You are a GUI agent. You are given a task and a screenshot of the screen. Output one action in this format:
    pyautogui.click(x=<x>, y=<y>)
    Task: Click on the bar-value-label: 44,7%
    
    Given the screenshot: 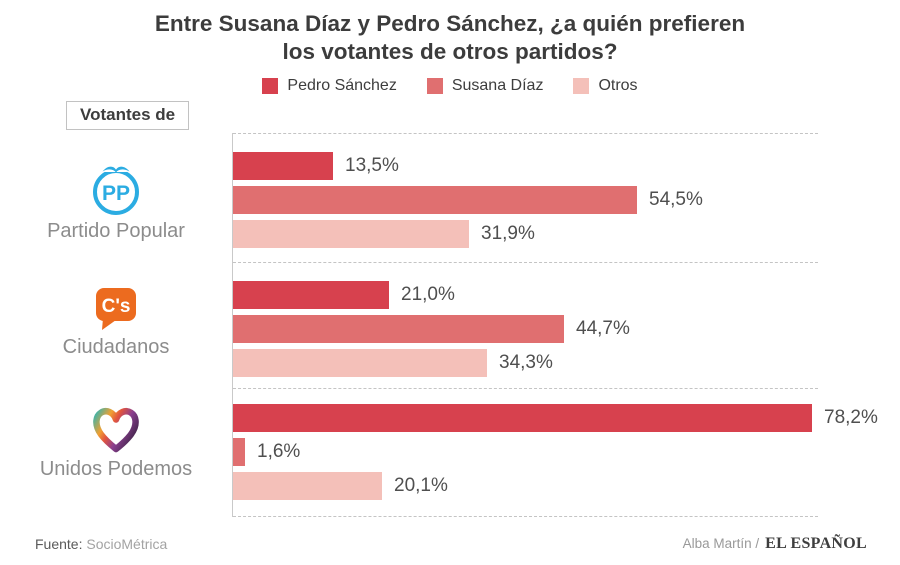 What is the action you would take?
    pyautogui.click(x=603, y=328)
    